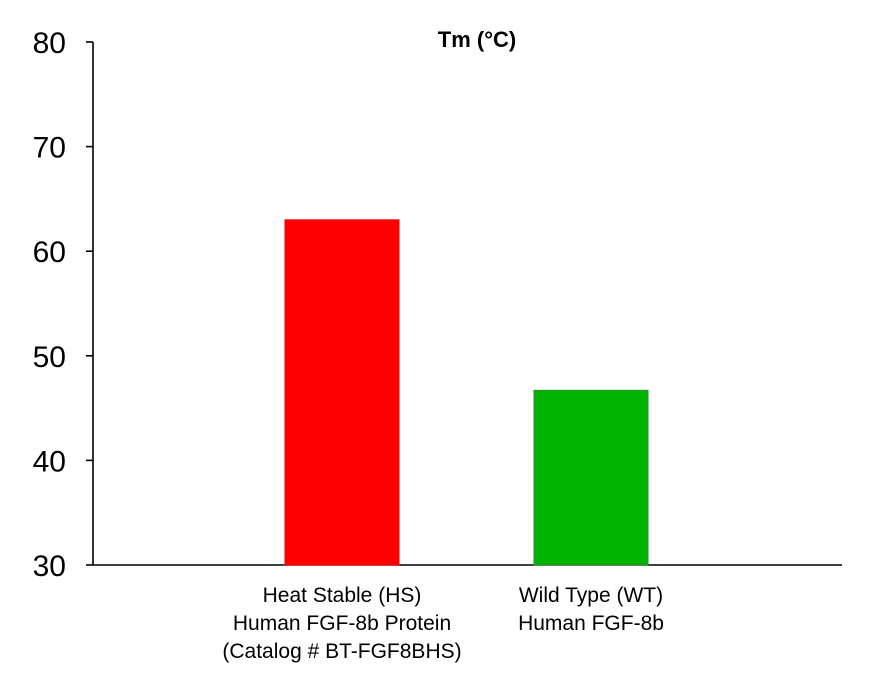  I want to click on x-category-label-line: Human FGF-8b, so click(591, 623).